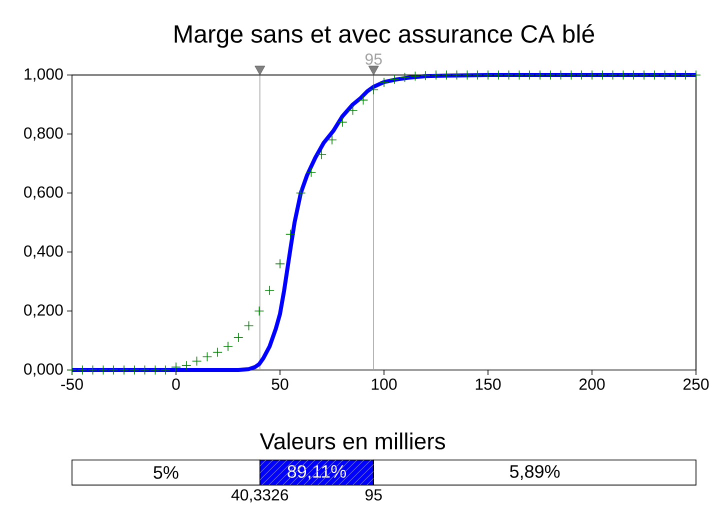 The image size is (716, 515). What do you see at coordinates (384, 384) in the screenshot?
I see `x-tick-label: 100` at bounding box center [384, 384].